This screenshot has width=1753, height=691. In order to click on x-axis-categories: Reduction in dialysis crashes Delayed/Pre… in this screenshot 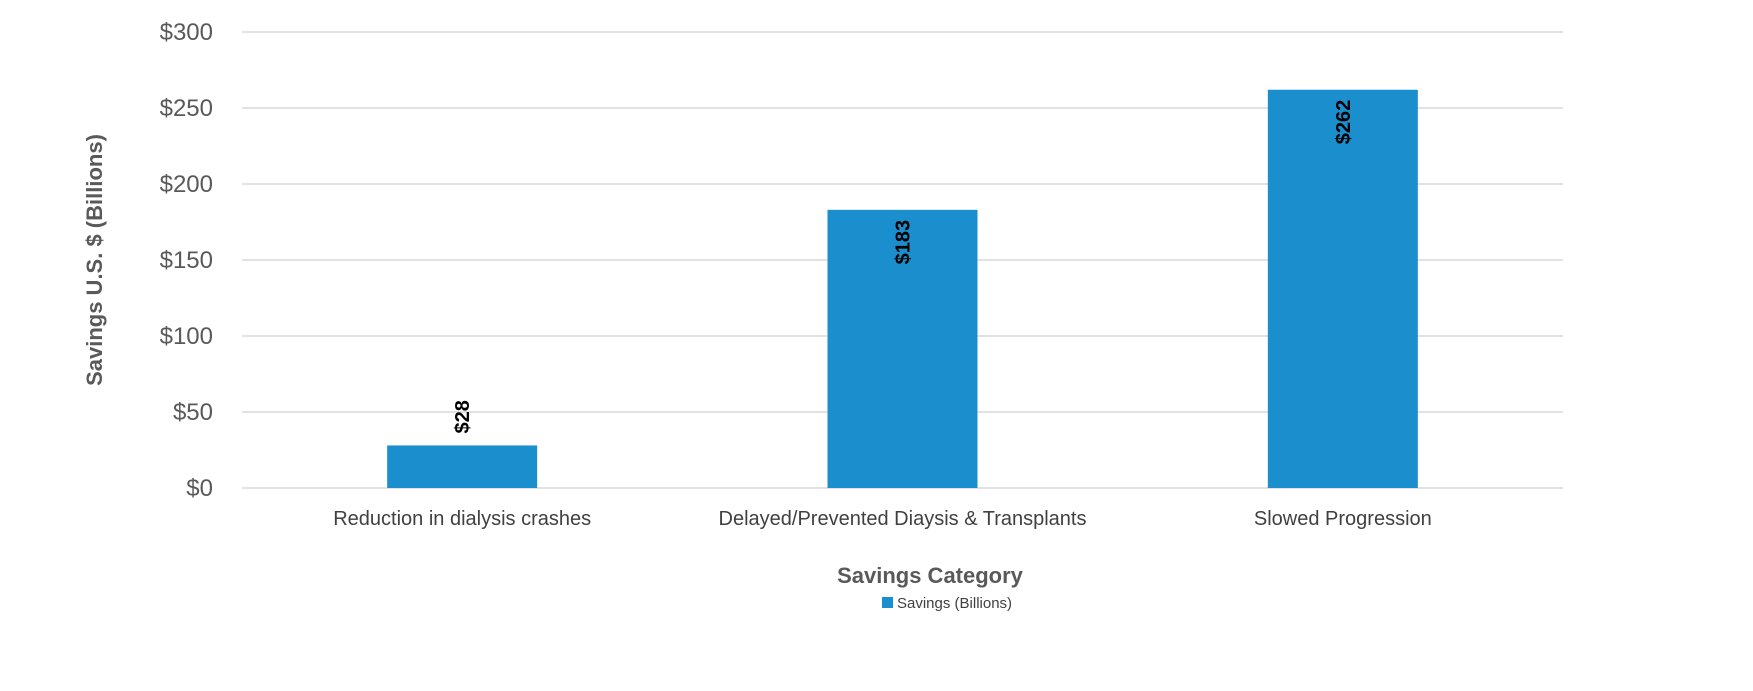, I will do `click(882, 519)`.